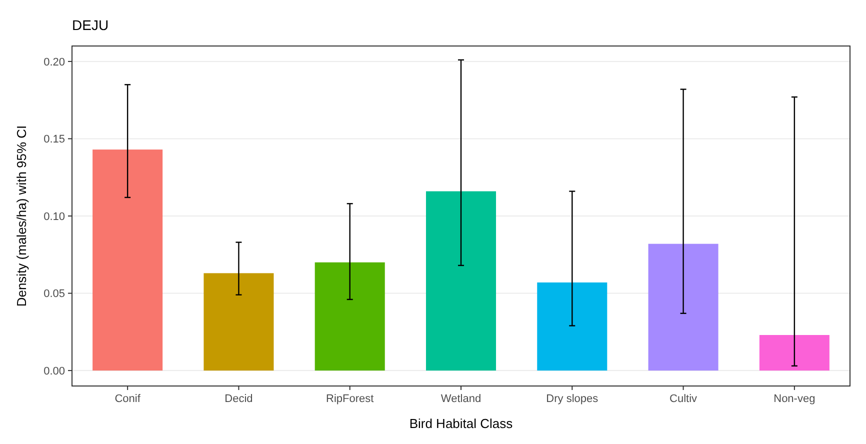 Image resolution: width=866 pixels, height=444 pixels. I want to click on y-tick-label: 0.00, so click(54, 371).